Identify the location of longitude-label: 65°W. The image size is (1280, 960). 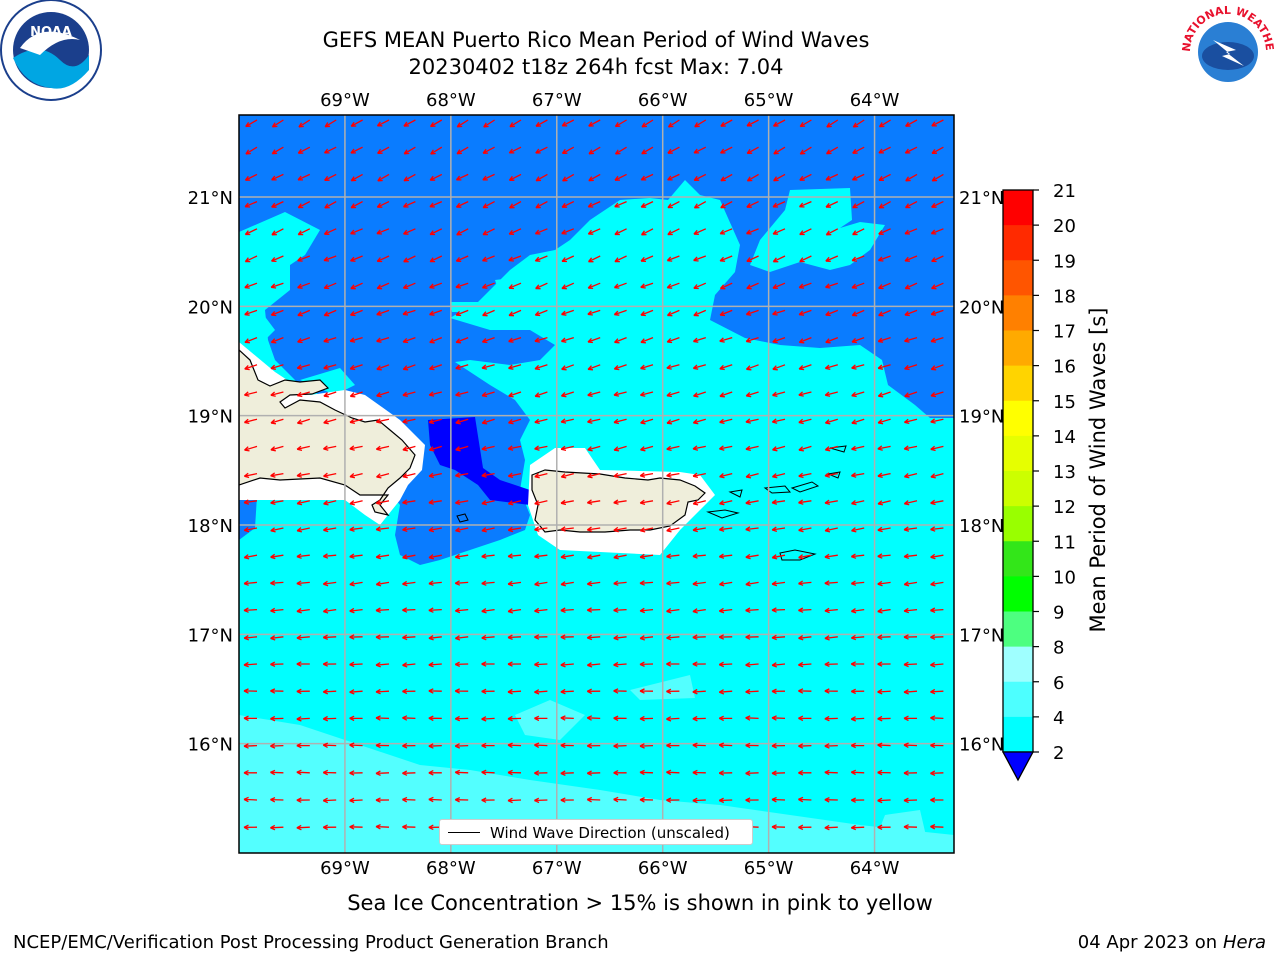
(769, 868).